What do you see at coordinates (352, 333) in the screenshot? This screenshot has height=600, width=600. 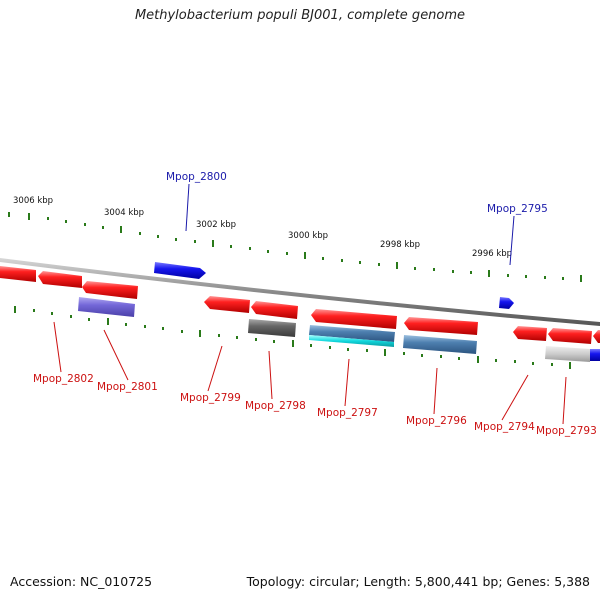 I see `feature-mpop-2797-steel` at bounding box center [352, 333].